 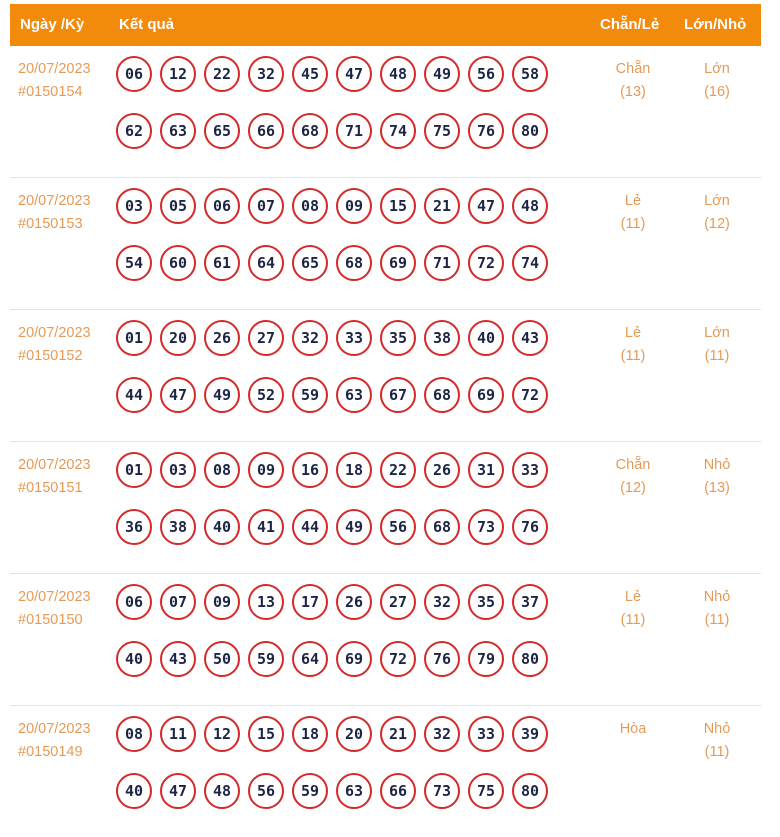 I want to click on number-ball: 27, so click(x=398, y=602).